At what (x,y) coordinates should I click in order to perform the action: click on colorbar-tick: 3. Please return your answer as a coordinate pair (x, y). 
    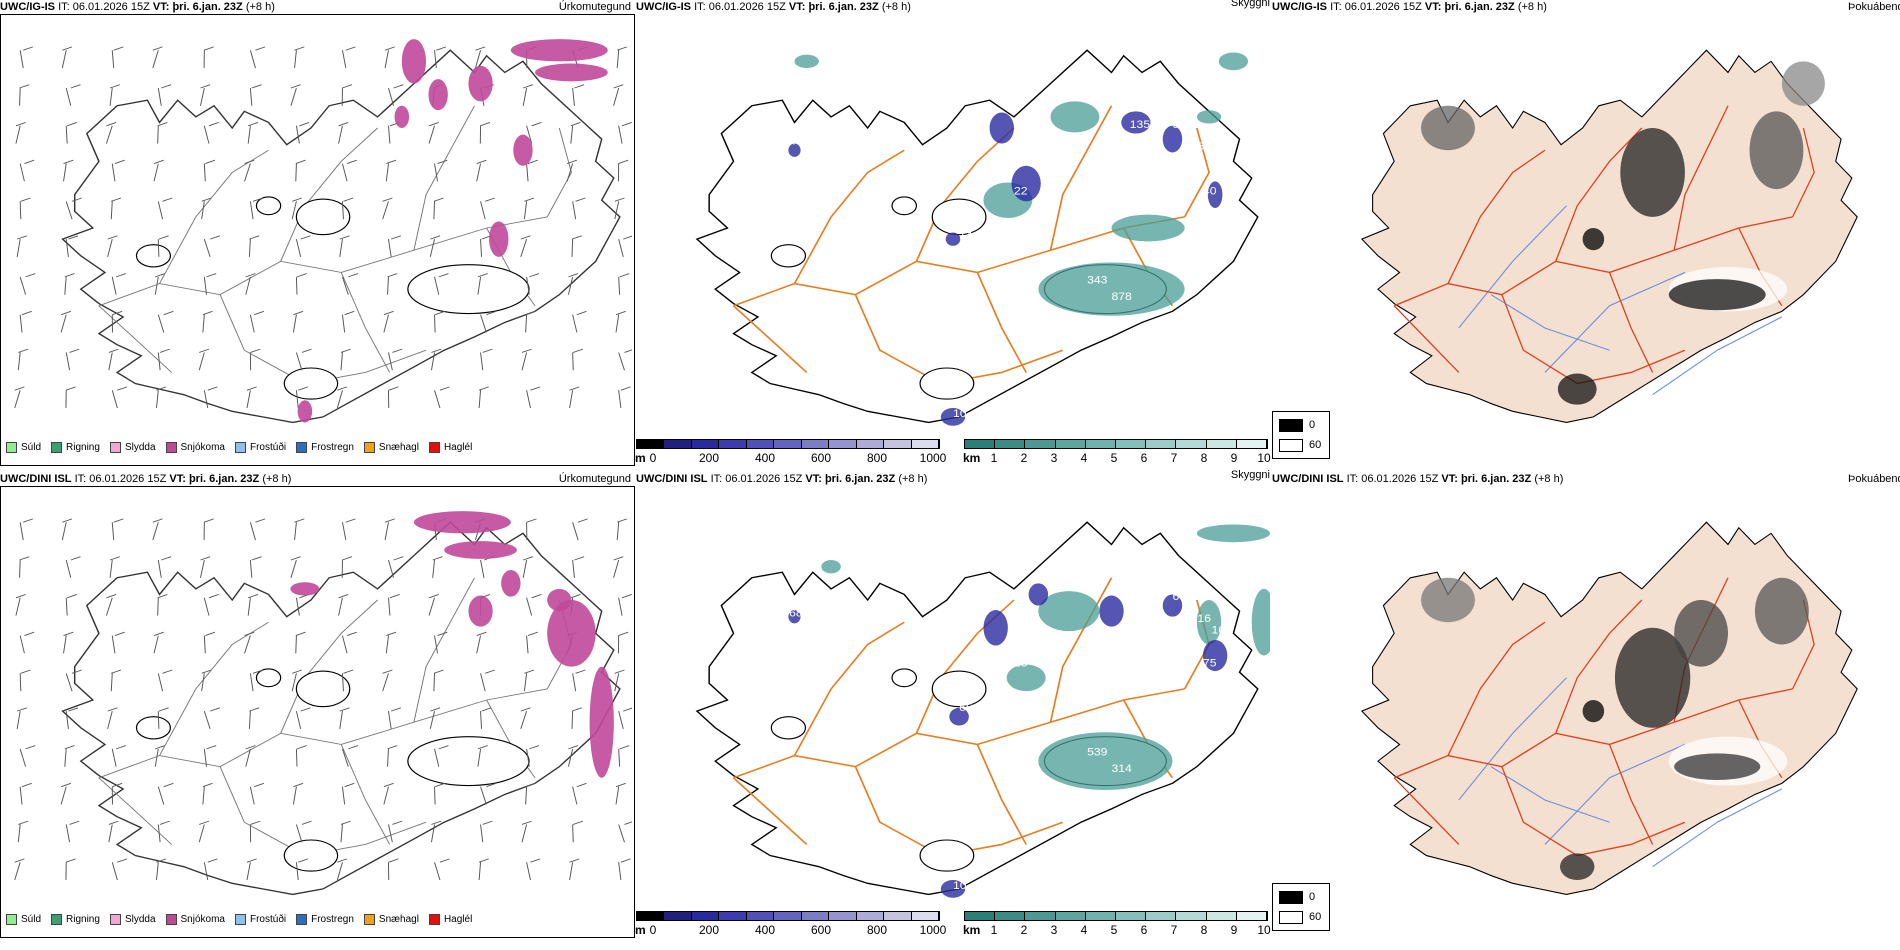
    Looking at the image, I should click on (1054, 458).